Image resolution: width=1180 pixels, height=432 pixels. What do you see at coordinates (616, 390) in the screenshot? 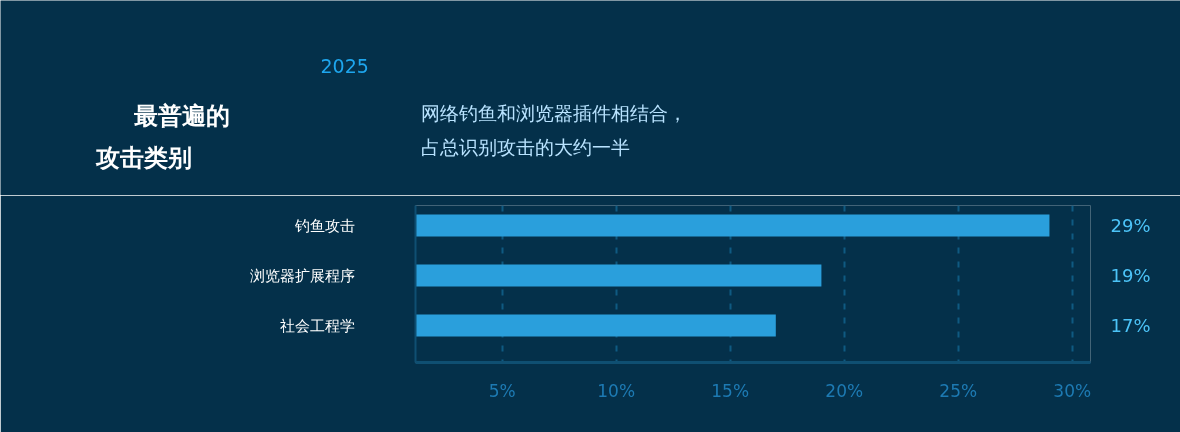
I see `x-tick-label: 10%` at bounding box center [616, 390].